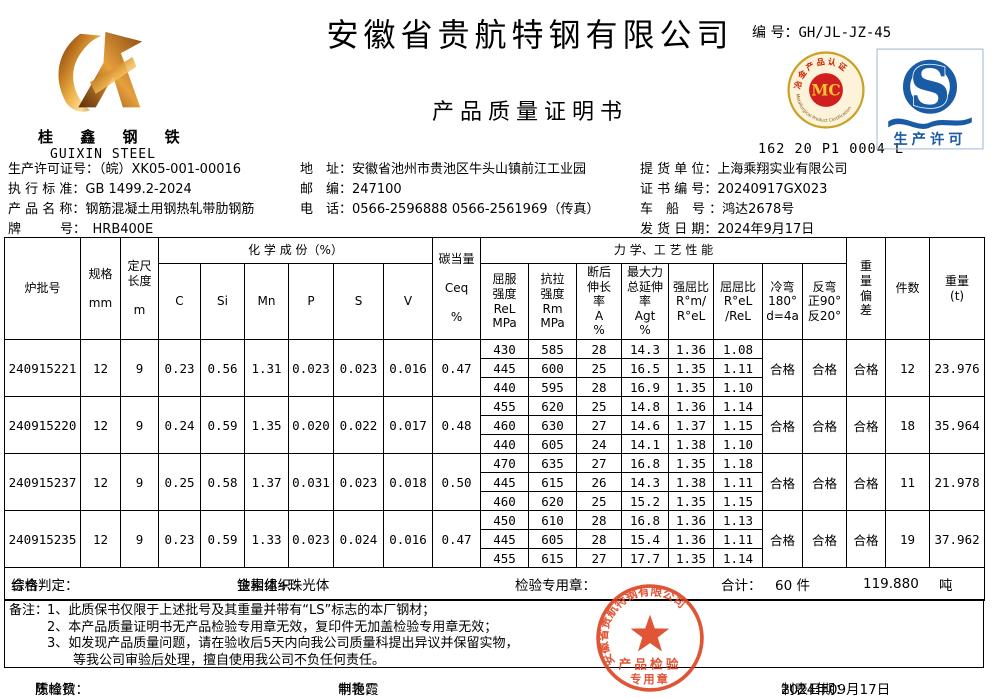 The height and width of the screenshot is (698, 996). I want to click on company-name: 安徽省贵航特钢有限公司, so click(530, 35).